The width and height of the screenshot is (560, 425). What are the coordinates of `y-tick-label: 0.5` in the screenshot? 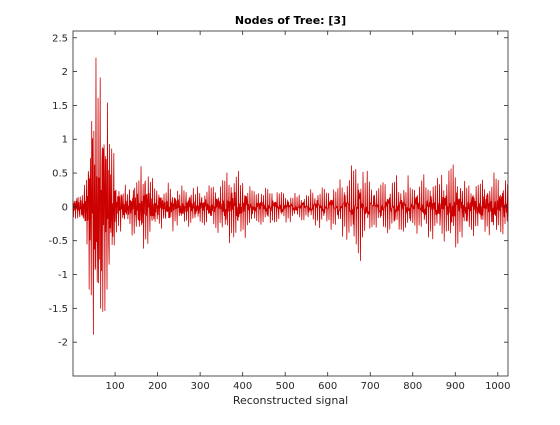 It's located at (60, 174).